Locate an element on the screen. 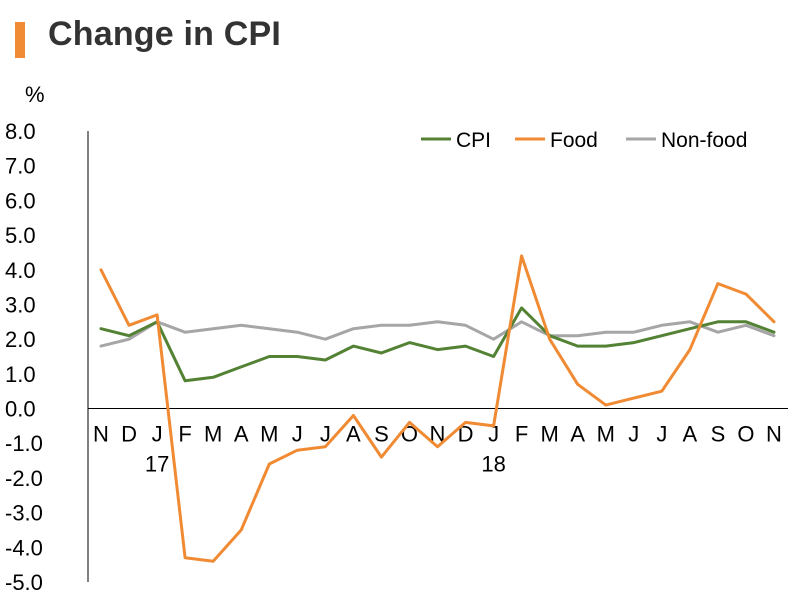 The height and width of the screenshot is (615, 800). y-tick-label: -5.0 is located at coordinates (24, 582).